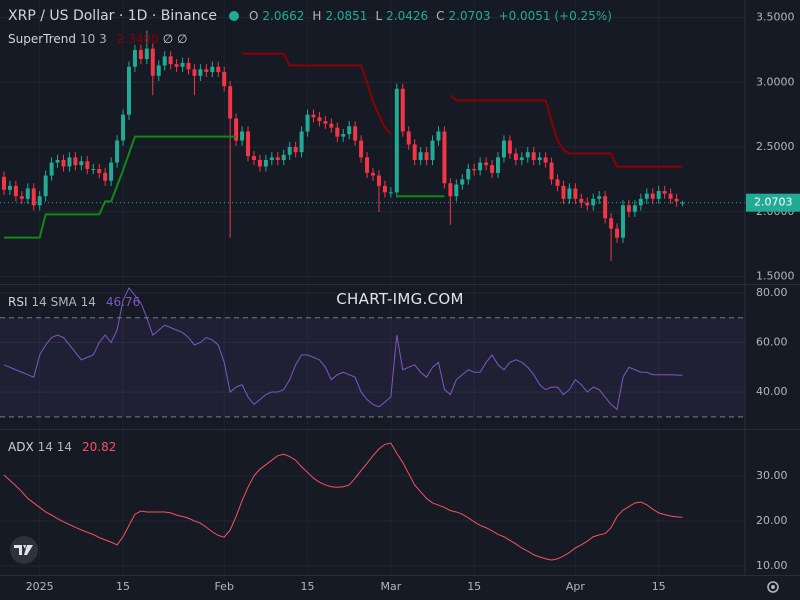  What do you see at coordinates (253, 16) in the screenshot?
I see `ohlc-key: O` at bounding box center [253, 16].